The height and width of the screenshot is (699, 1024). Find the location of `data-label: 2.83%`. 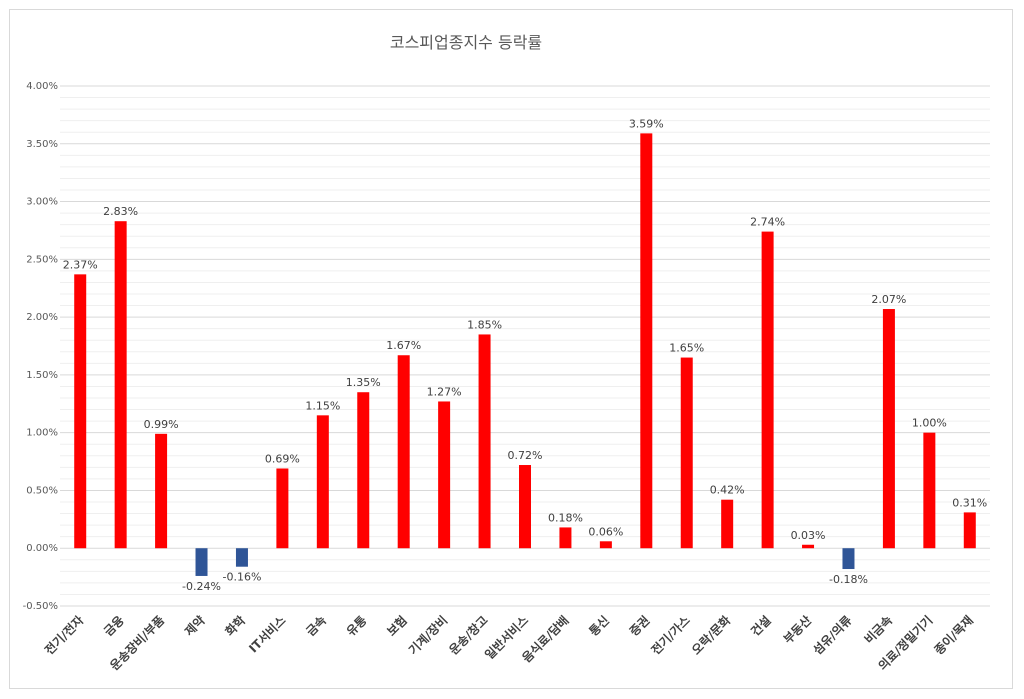

data-label: 2.83% is located at coordinates (120, 211).